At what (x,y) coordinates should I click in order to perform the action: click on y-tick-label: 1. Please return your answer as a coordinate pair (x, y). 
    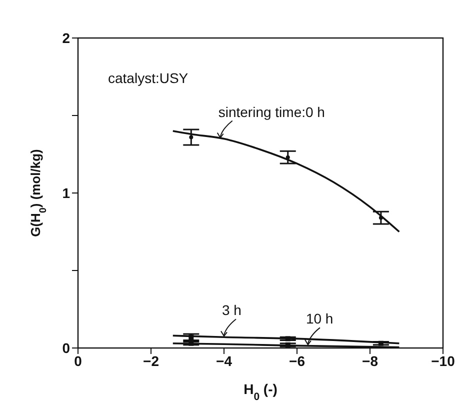
    Looking at the image, I should click on (66, 192).